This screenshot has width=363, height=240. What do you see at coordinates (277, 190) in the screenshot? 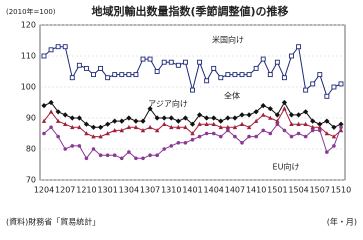
I see `x-tick-label: 1501` at bounding box center [277, 190].